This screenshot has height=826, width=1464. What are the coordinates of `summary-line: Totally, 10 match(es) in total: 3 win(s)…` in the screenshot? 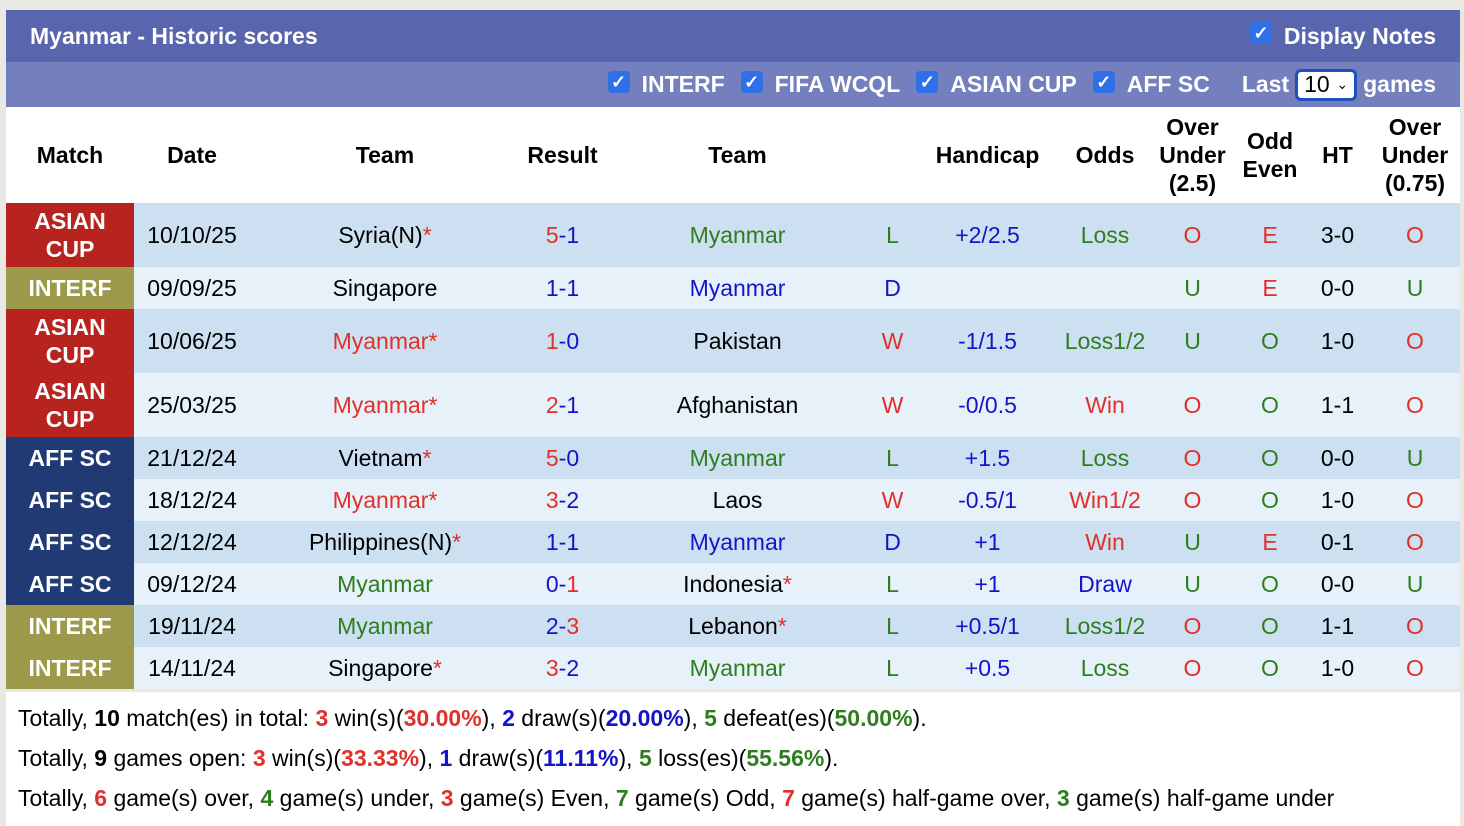 It's located at (733, 718).